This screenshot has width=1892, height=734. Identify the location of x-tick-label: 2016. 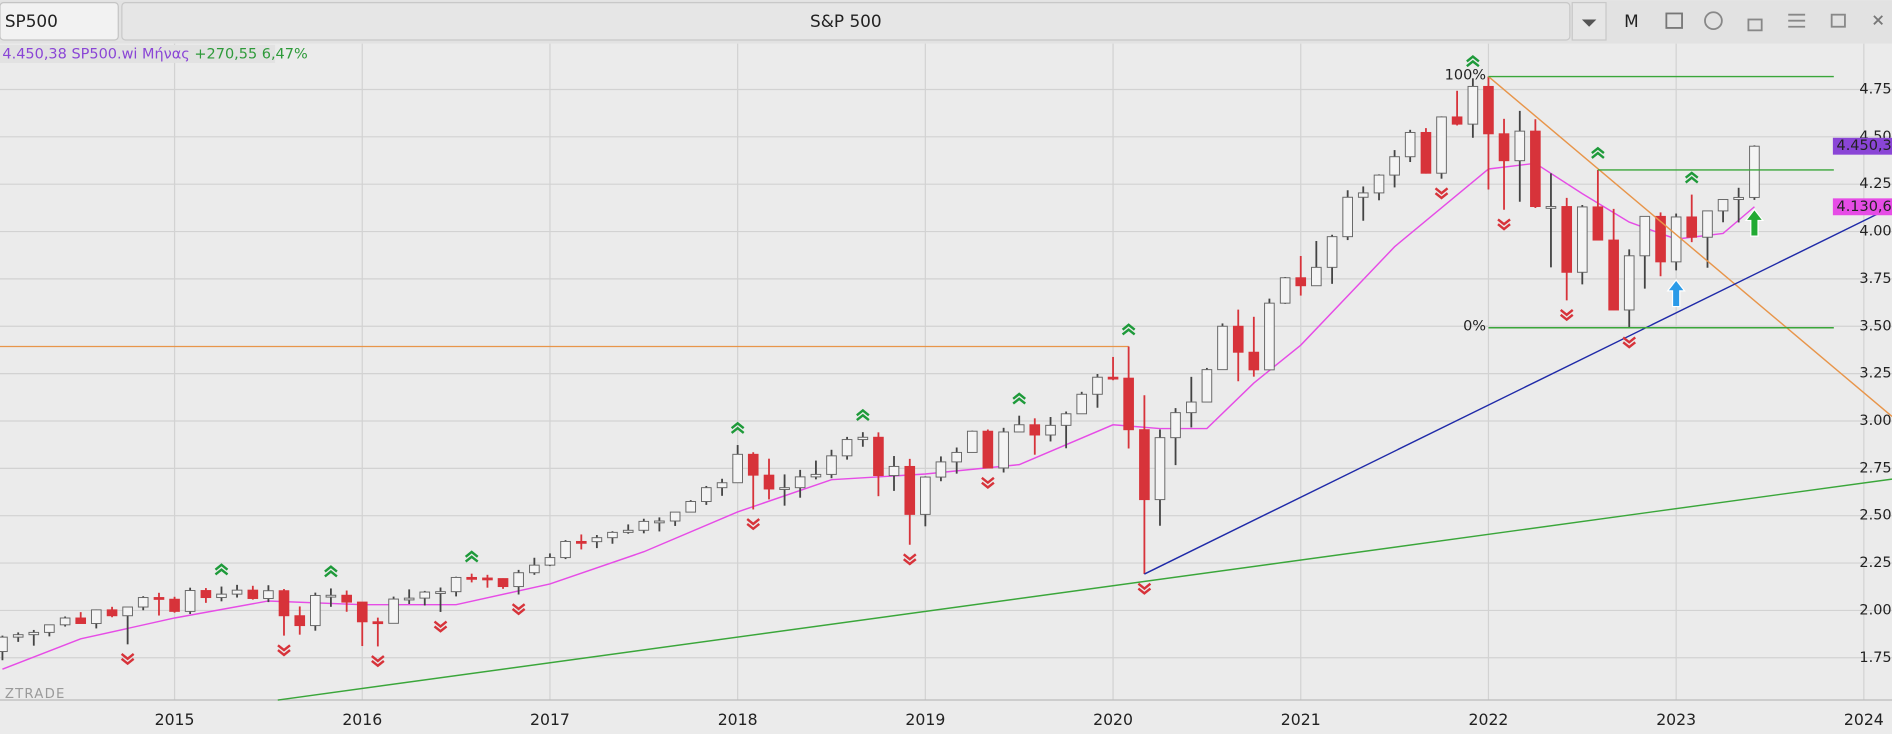
(362, 719).